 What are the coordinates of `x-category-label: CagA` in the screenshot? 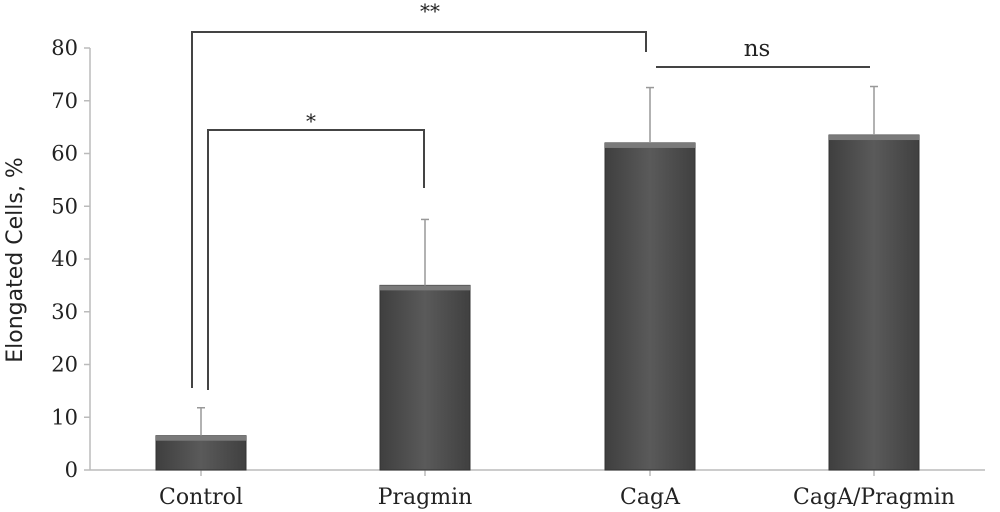 It's located at (650, 497).